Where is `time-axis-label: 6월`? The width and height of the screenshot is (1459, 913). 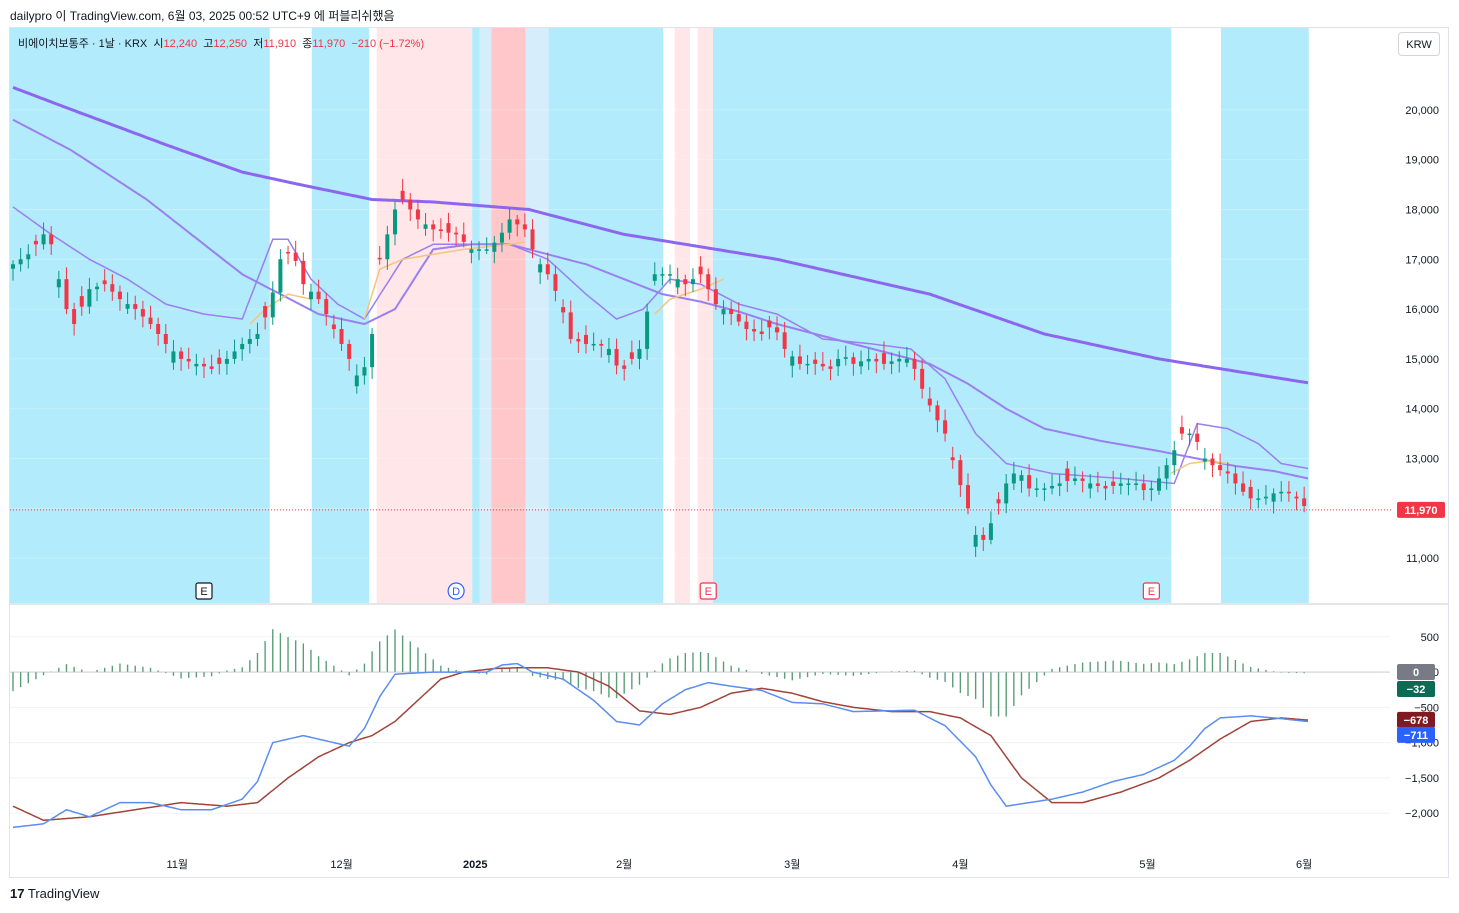 time-axis-label: 6월 is located at coordinates (1304, 864).